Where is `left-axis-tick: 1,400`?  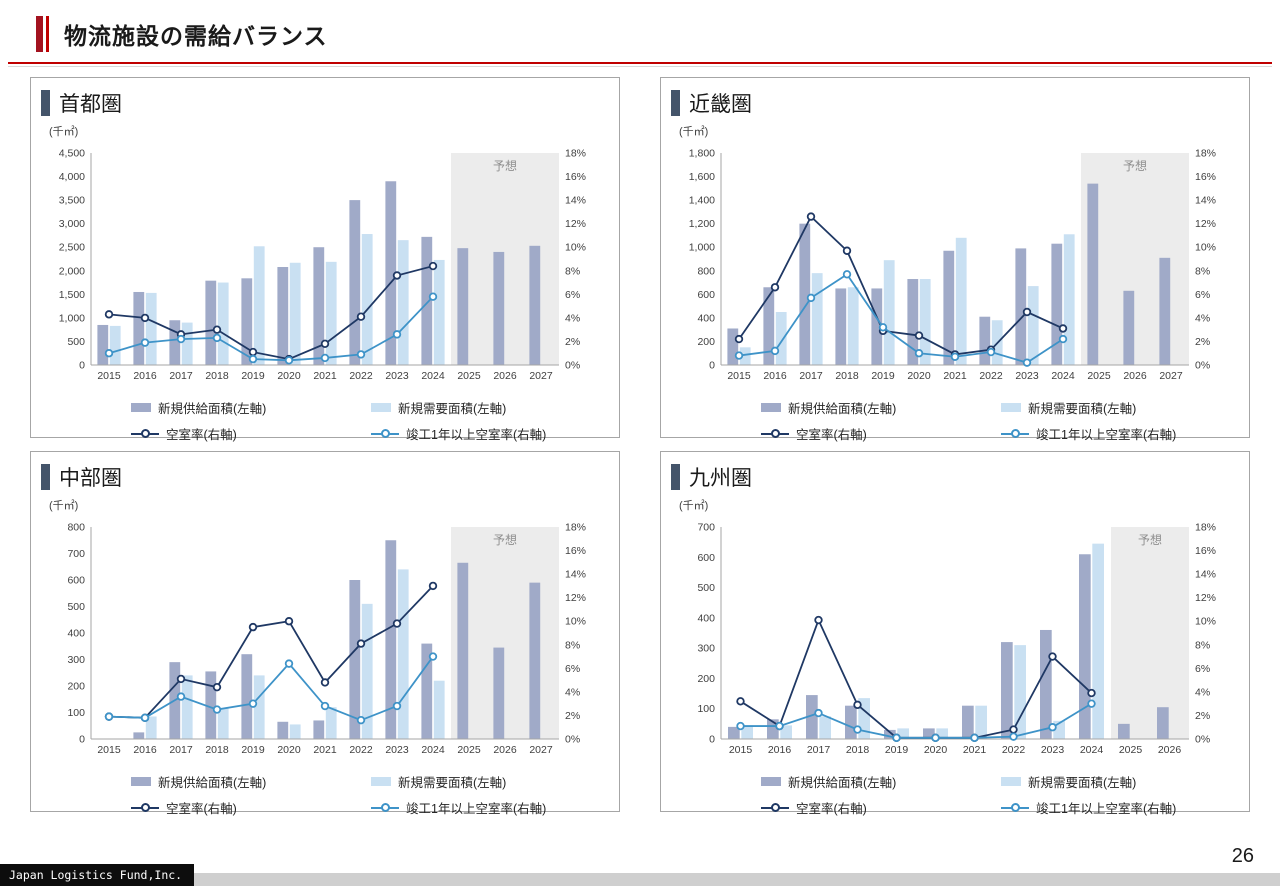
left-axis-tick: 1,400 is located at coordinates (702, 201).